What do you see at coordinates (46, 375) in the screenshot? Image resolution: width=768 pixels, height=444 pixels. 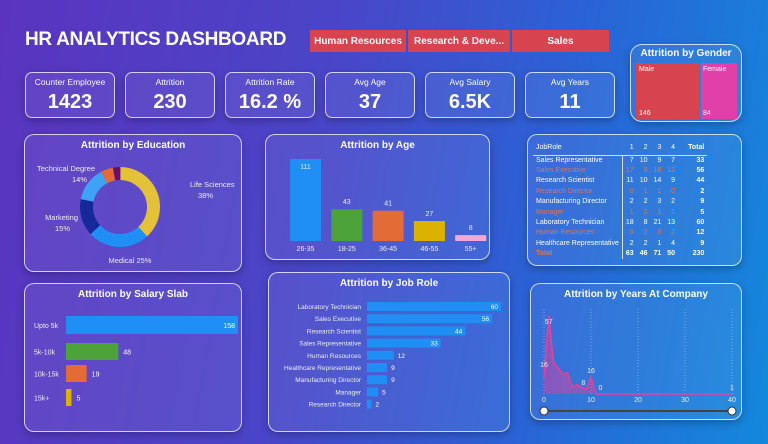 I see `salary-tick: 10k-15k` at bounding box center [46, 375].